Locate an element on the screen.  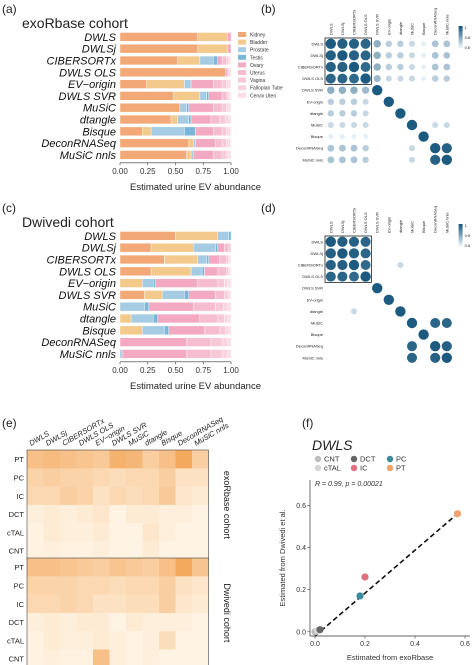
heatmap-row-label: DCT is located at coordinates (17, 514).